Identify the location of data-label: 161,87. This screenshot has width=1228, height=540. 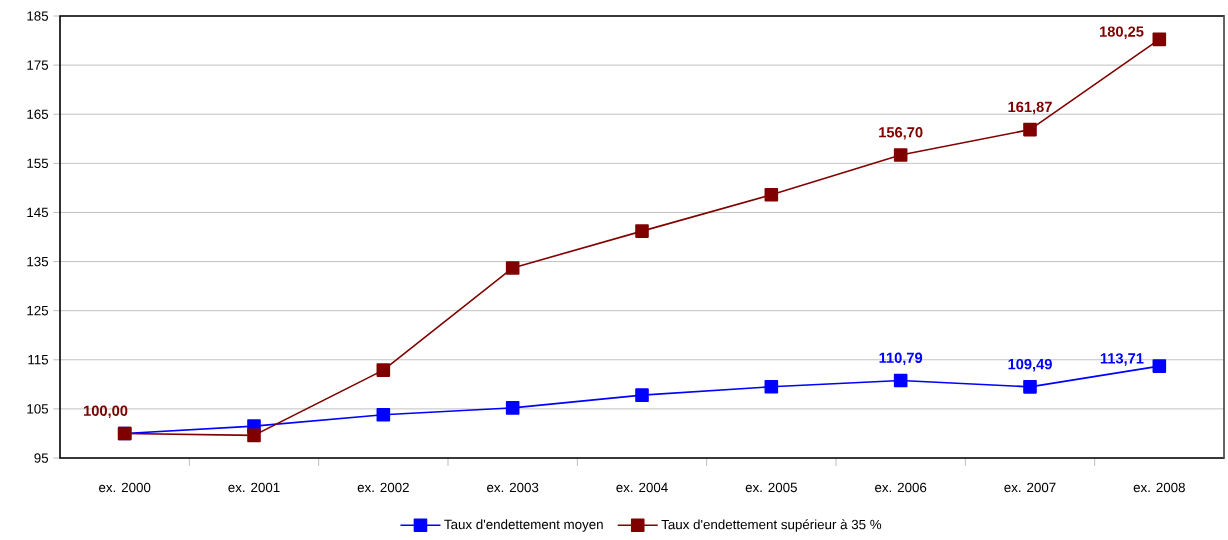
(1030, 108).